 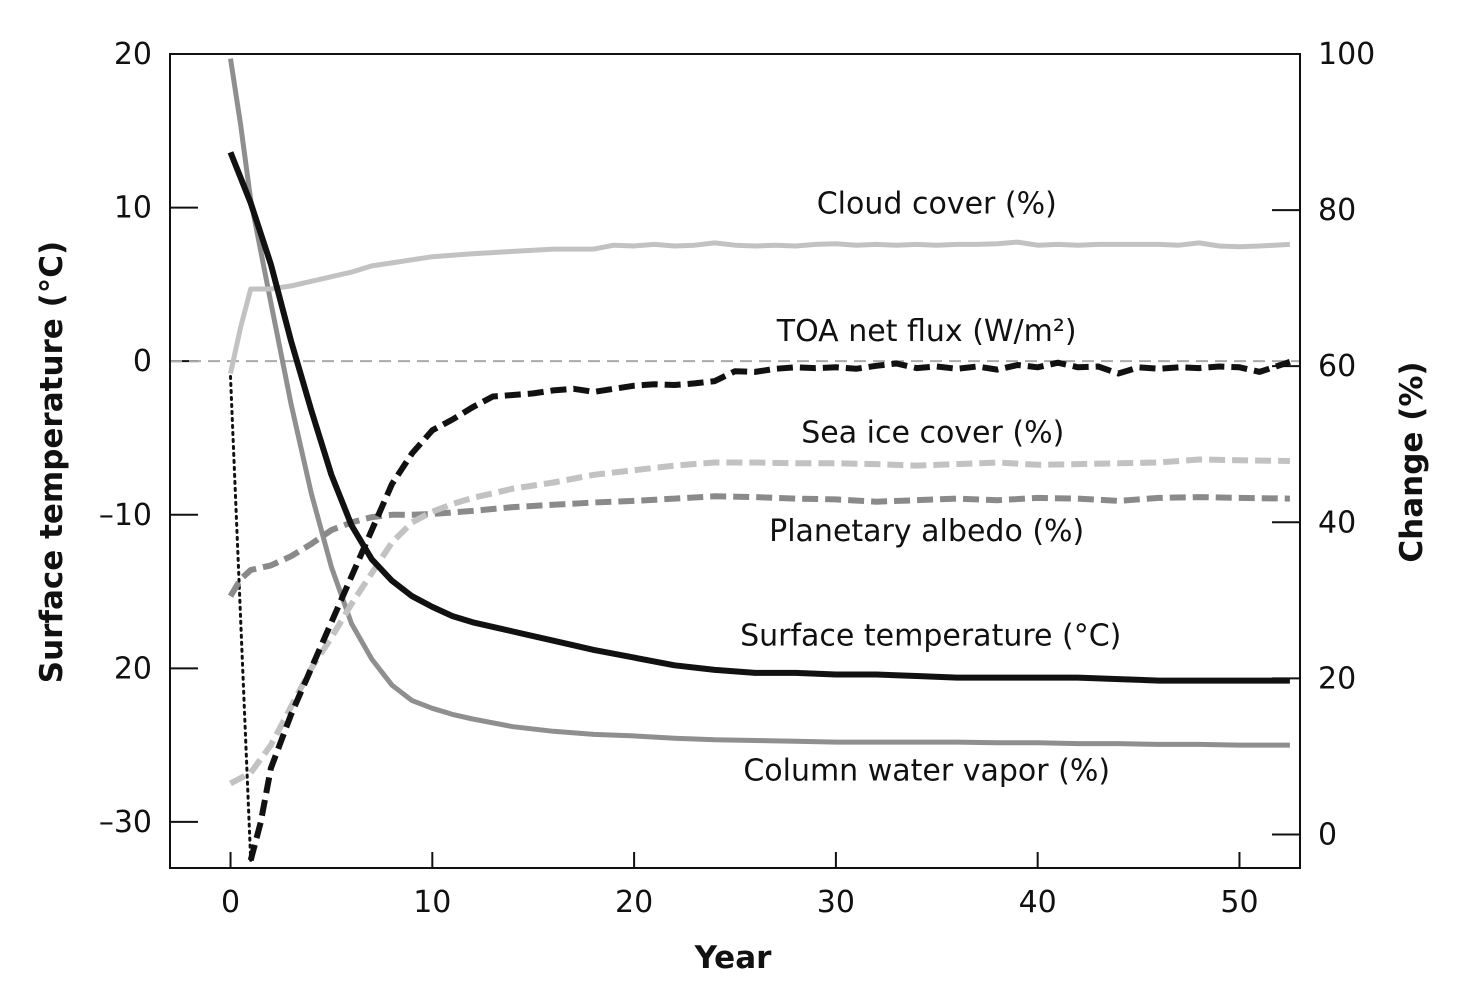 What do you see at coordinates (125, 515) in the screenshot?
I see `y-left-tick-label: –10` at bounding box center [125, 515].